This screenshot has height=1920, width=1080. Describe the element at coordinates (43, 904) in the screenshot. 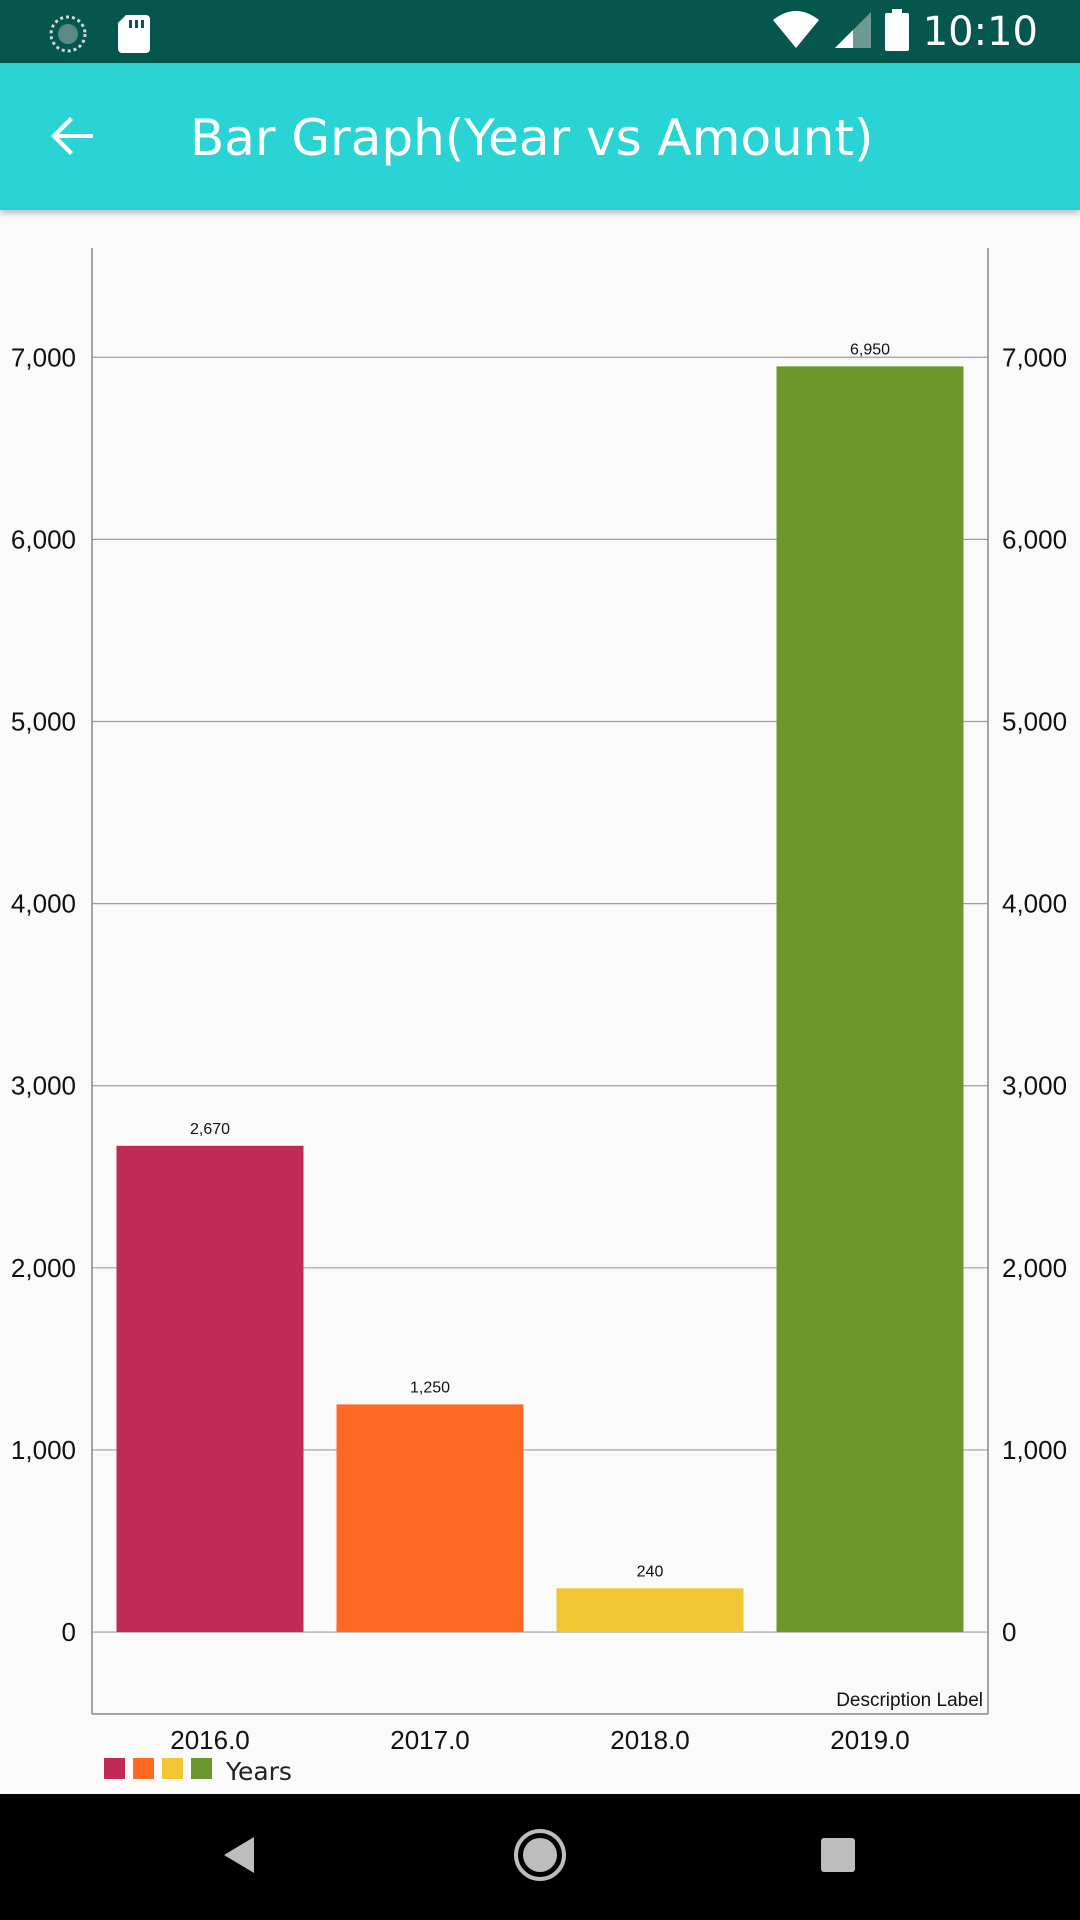

I see `y-tick-label-left: 4,000` at that location.